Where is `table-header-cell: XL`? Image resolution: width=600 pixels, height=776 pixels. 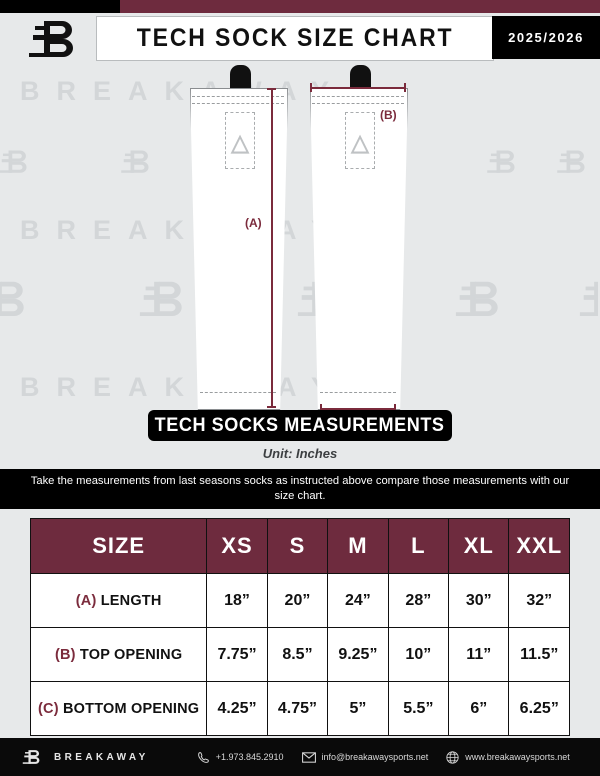
table-header-cell: XL is located at coordinates (479, 546).